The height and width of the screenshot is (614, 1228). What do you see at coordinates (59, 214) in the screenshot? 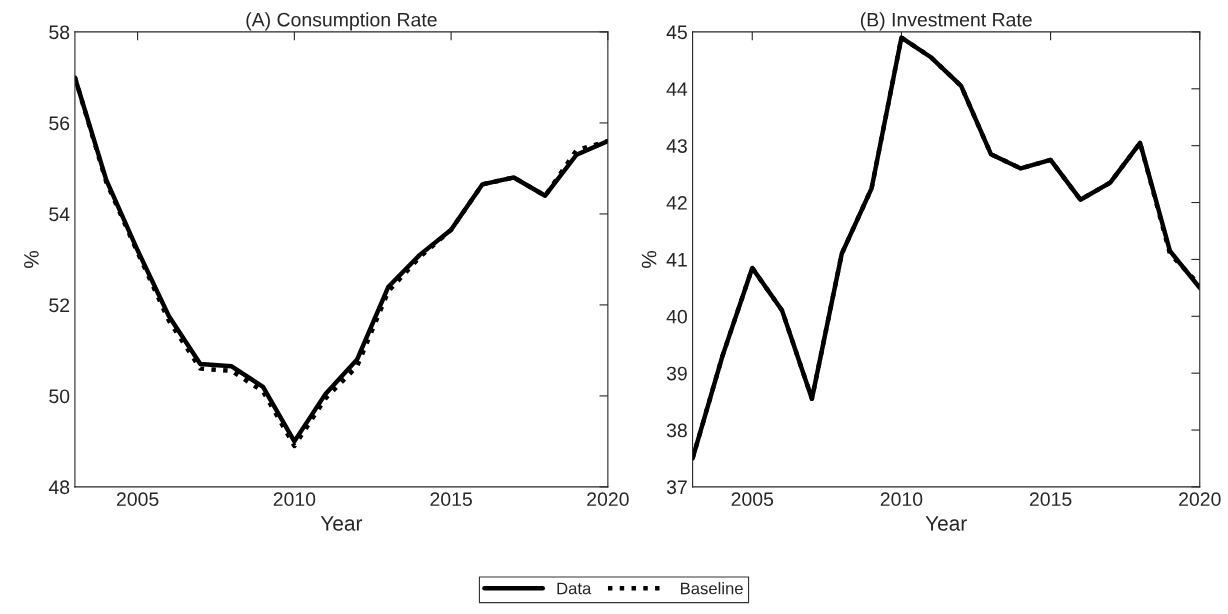
I see `y-tick-label: 54` at bounding box center [59, 214].